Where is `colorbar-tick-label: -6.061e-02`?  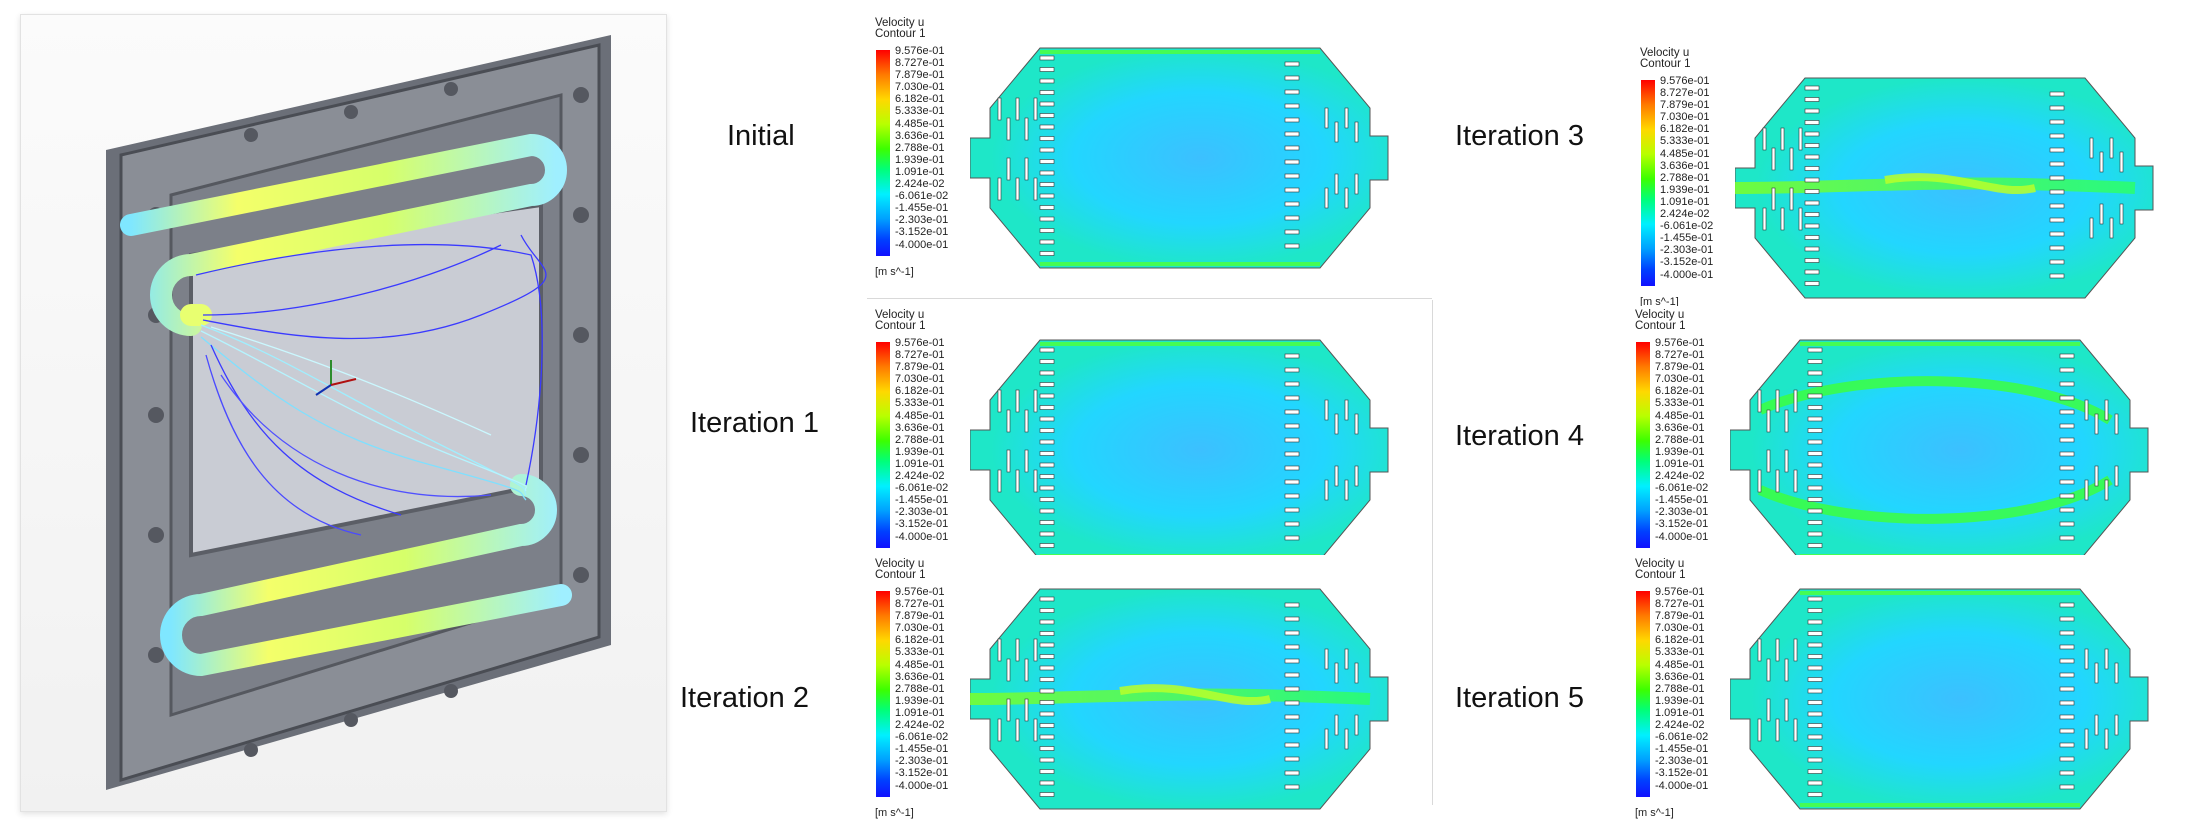
colorbar-tick-label: -6.061e-02 is located at coordinates (922, 488).